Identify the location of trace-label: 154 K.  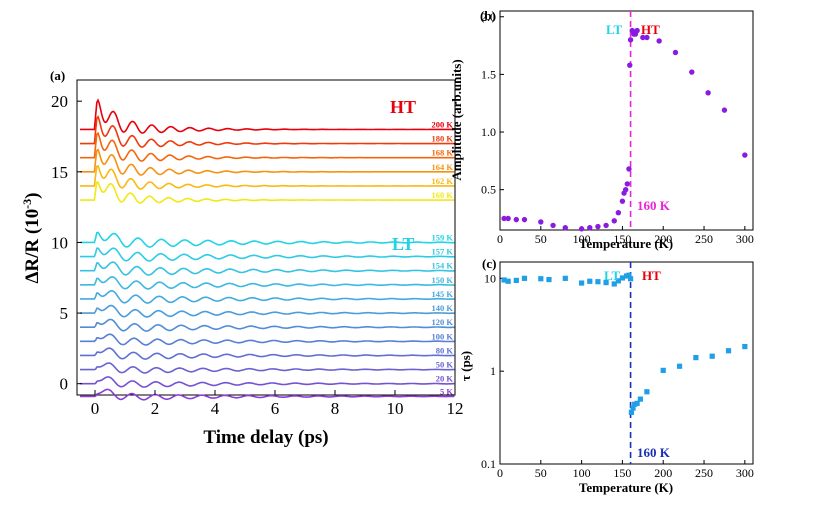
(443, 266).